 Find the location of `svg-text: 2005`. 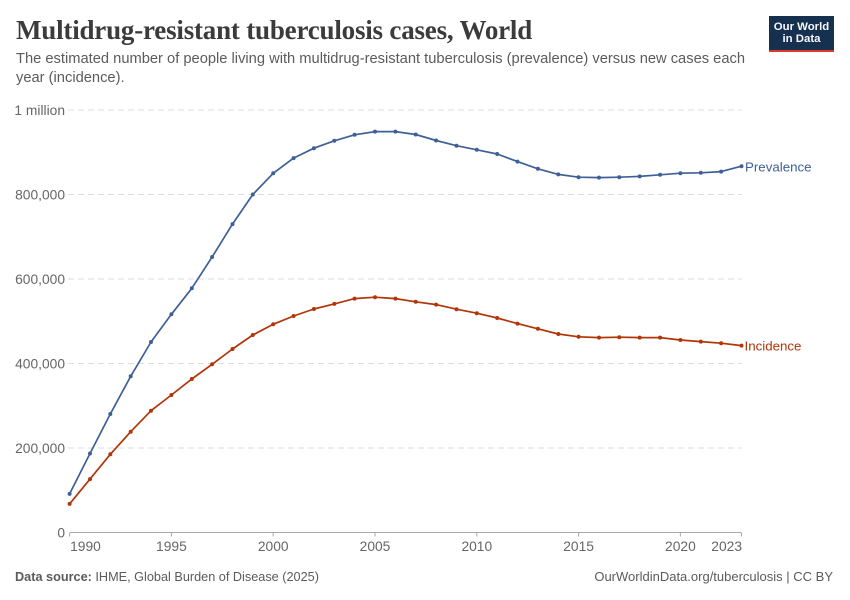

svg-text: 2005 is located at coordinates (375, 546).